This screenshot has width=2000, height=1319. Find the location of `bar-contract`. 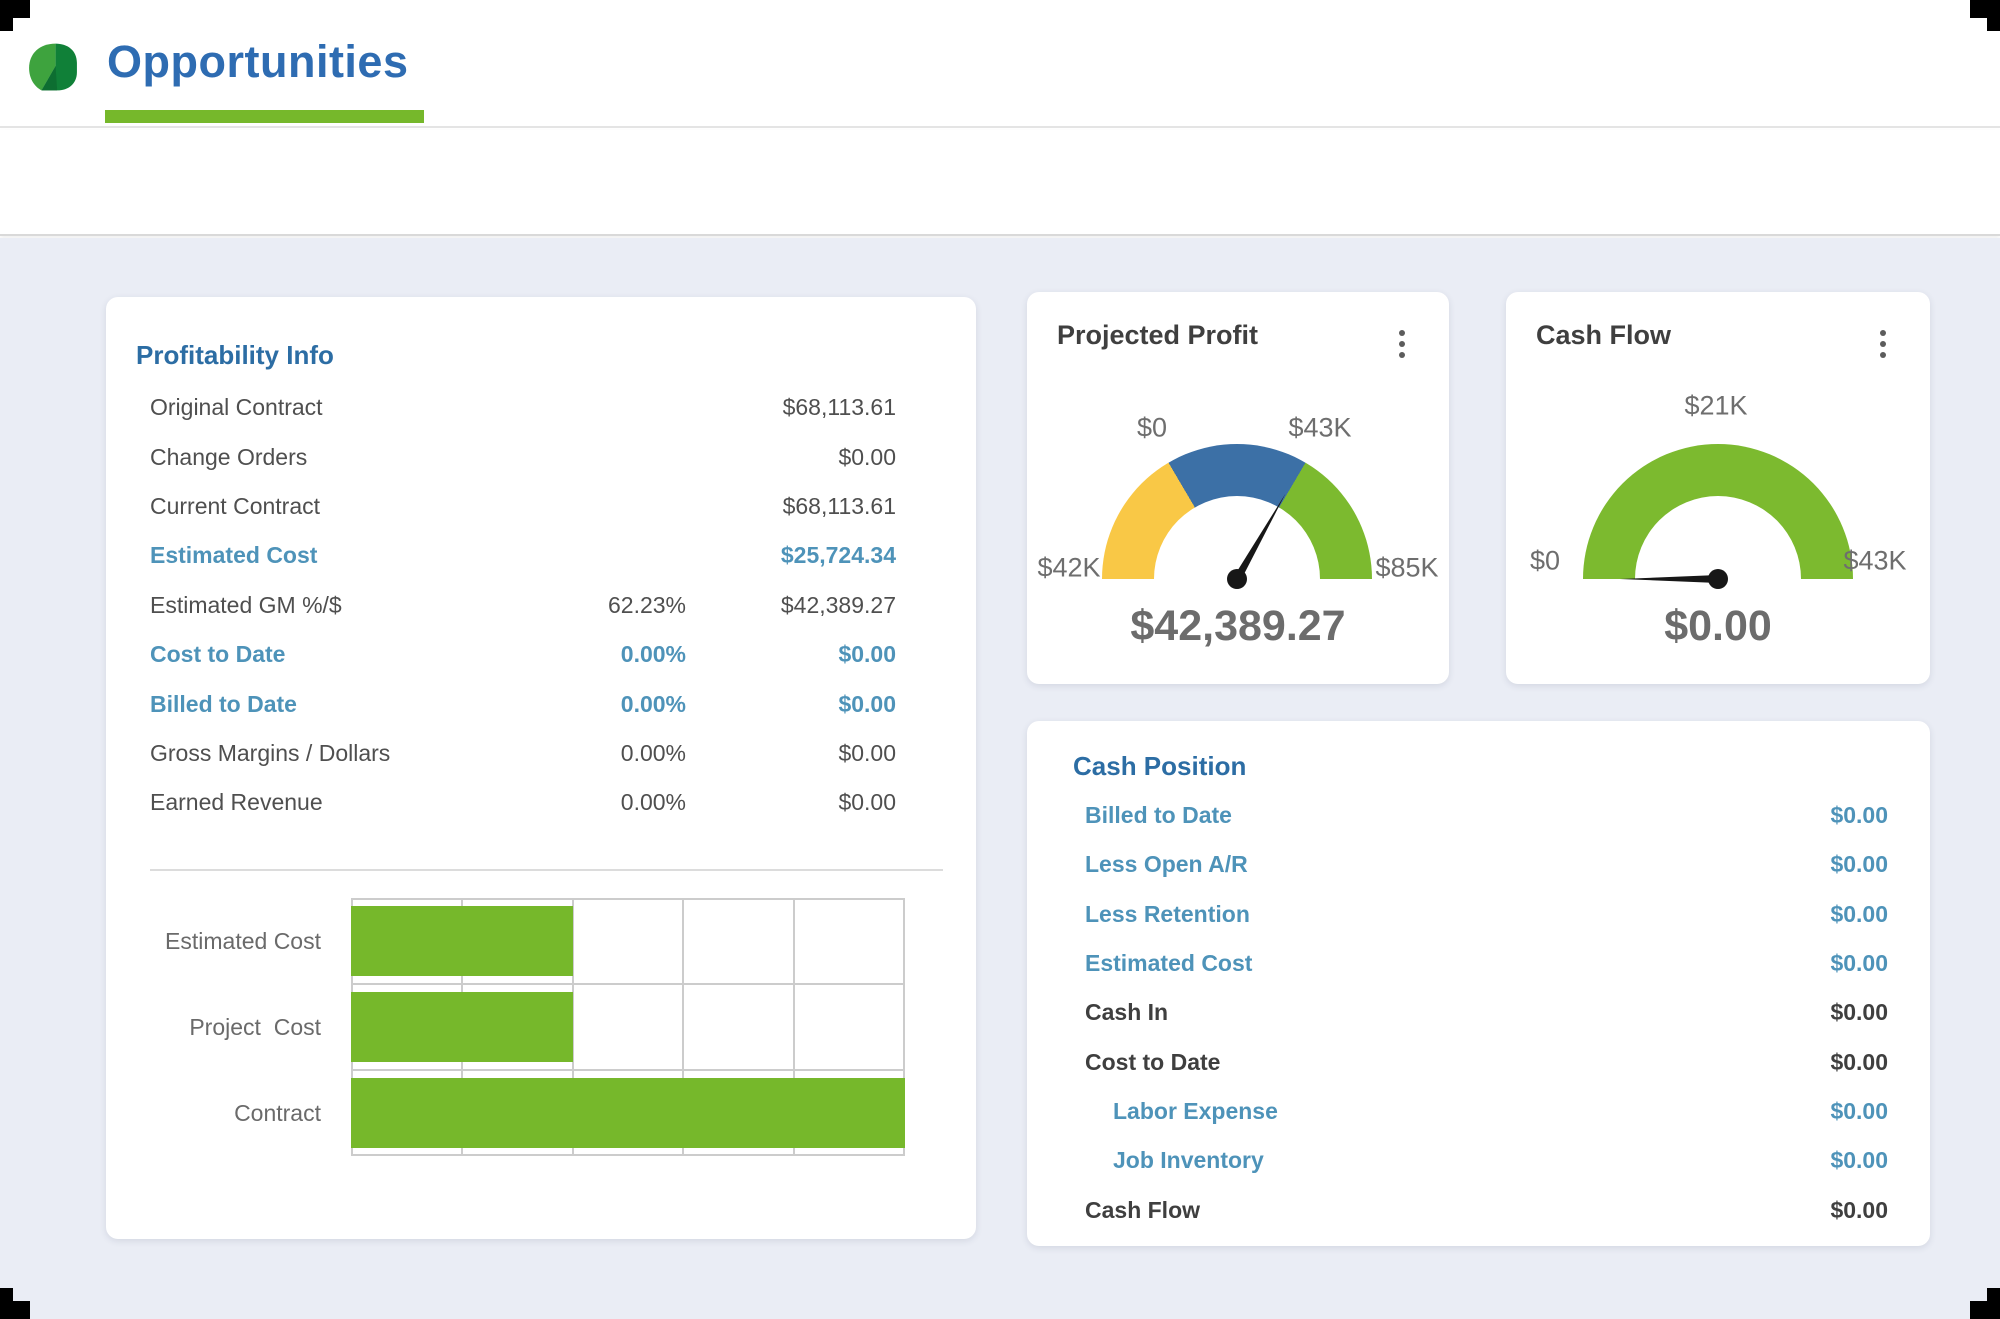

bar-contract is located at coordinates (628, 1113).